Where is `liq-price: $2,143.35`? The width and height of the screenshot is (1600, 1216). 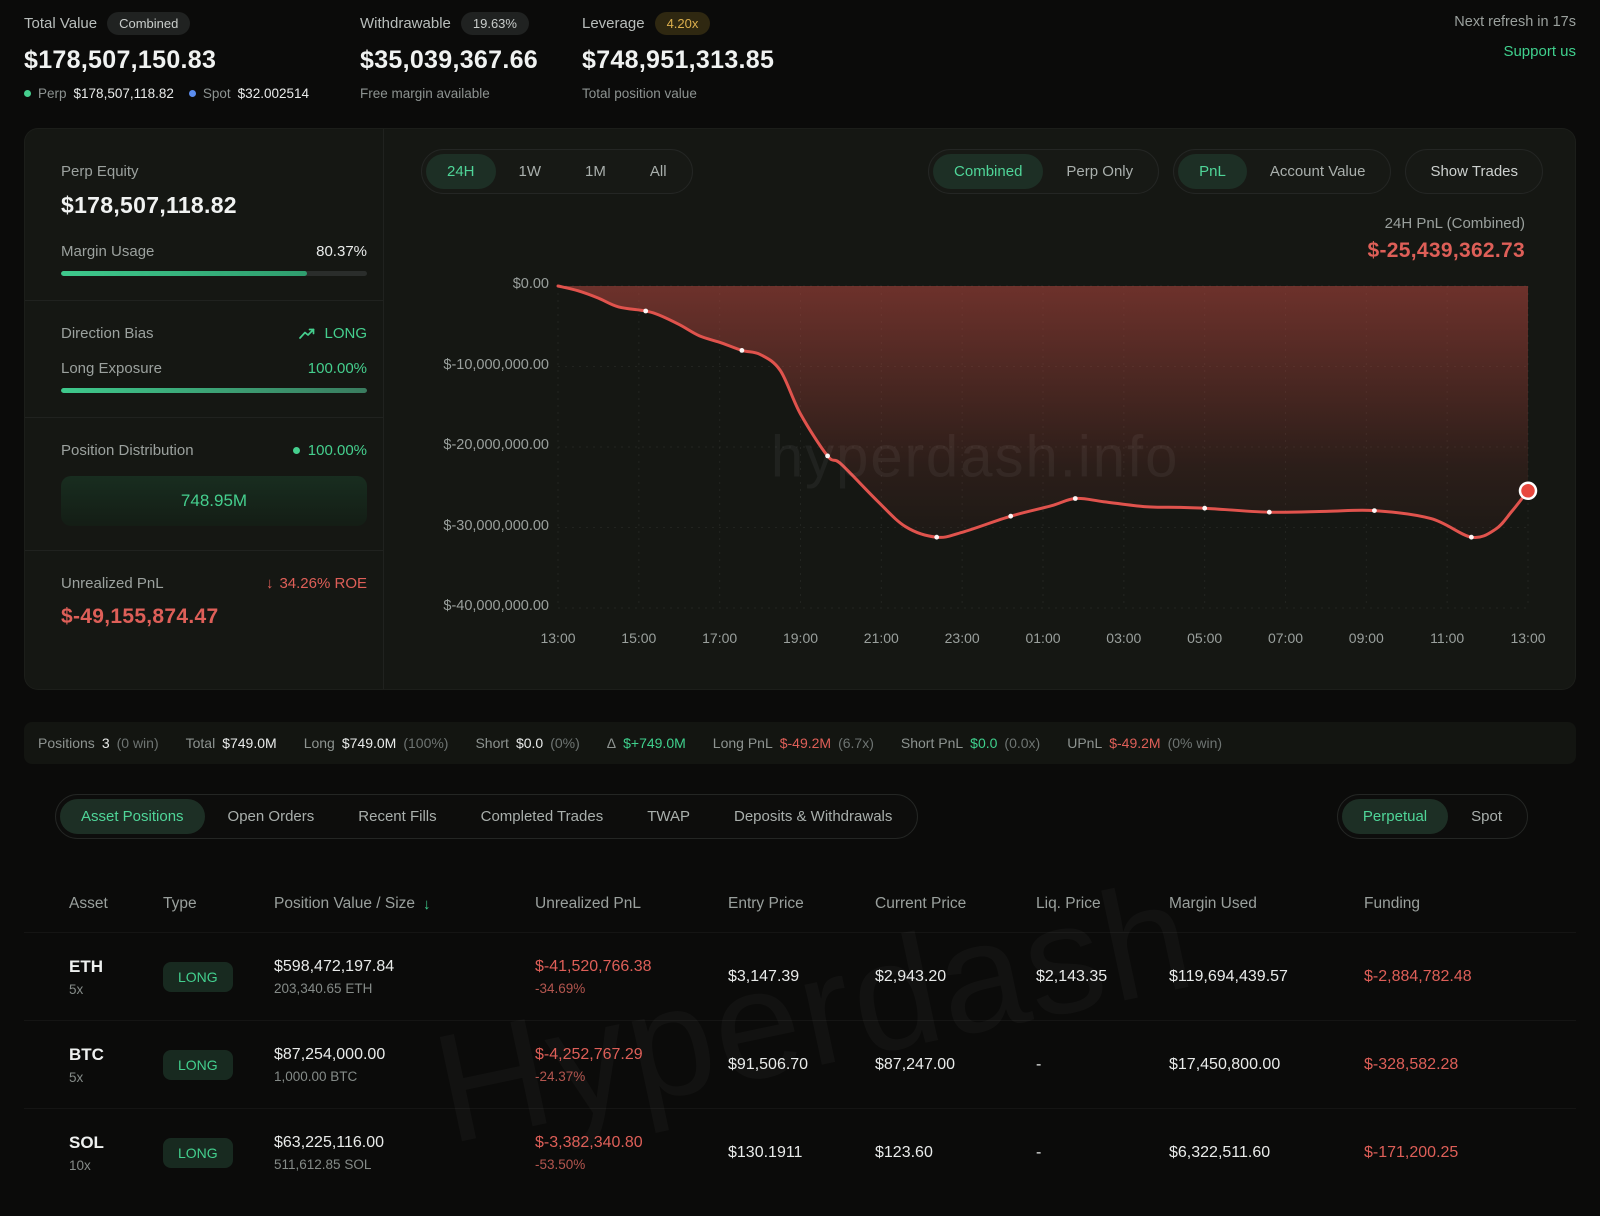 liq-price: $2,143.35 is located at coordinates (1072, 976).